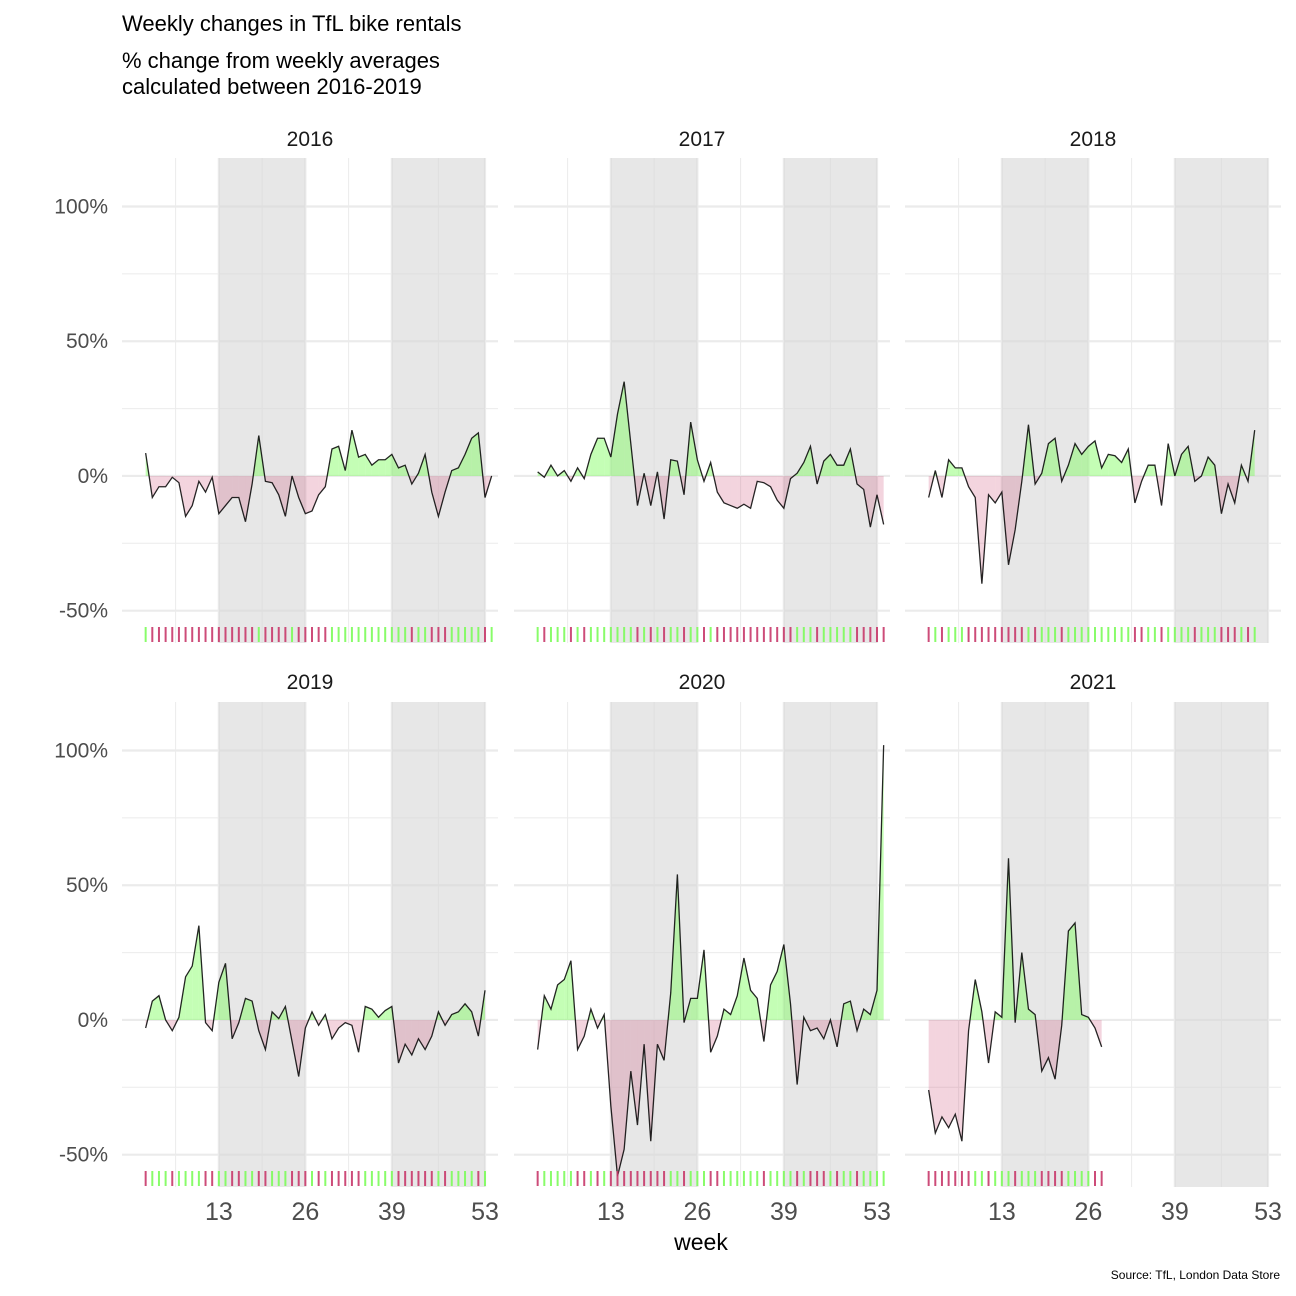 The image size is (1296, 1296). Describe the element at coordinates (743, 1212) in the screenshot. I see `x-axis-tick-labels: 13 26 39 53 13 26 39 53 13 26 39 53` at that location.